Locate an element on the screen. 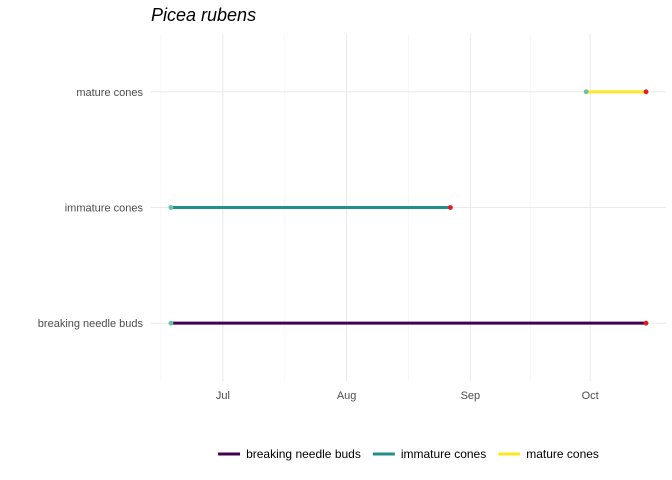  x-tick-label: Aug is located at coordinates (347, 396).